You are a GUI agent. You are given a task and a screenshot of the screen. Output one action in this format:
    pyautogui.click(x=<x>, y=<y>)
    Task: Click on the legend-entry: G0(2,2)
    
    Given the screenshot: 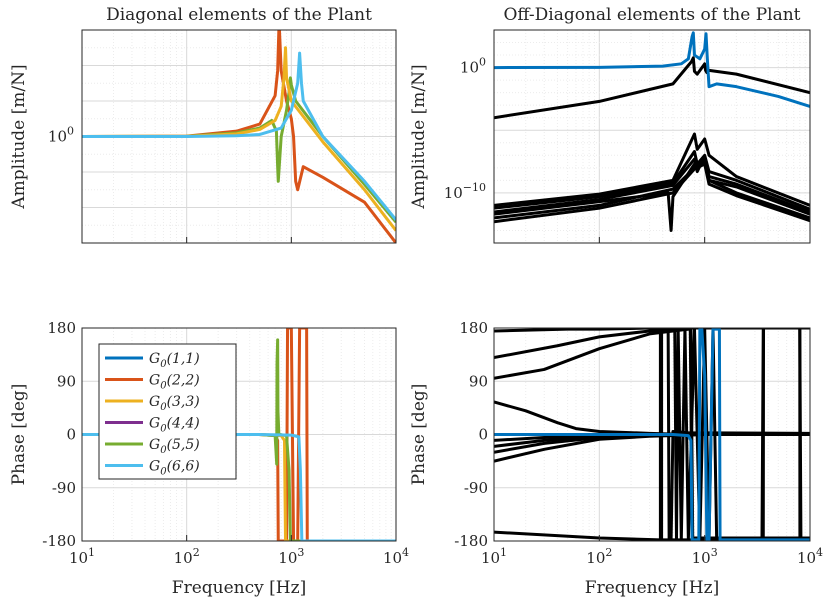 What is the action you would take?
    pyautogui.click(x=174, y=382)
    